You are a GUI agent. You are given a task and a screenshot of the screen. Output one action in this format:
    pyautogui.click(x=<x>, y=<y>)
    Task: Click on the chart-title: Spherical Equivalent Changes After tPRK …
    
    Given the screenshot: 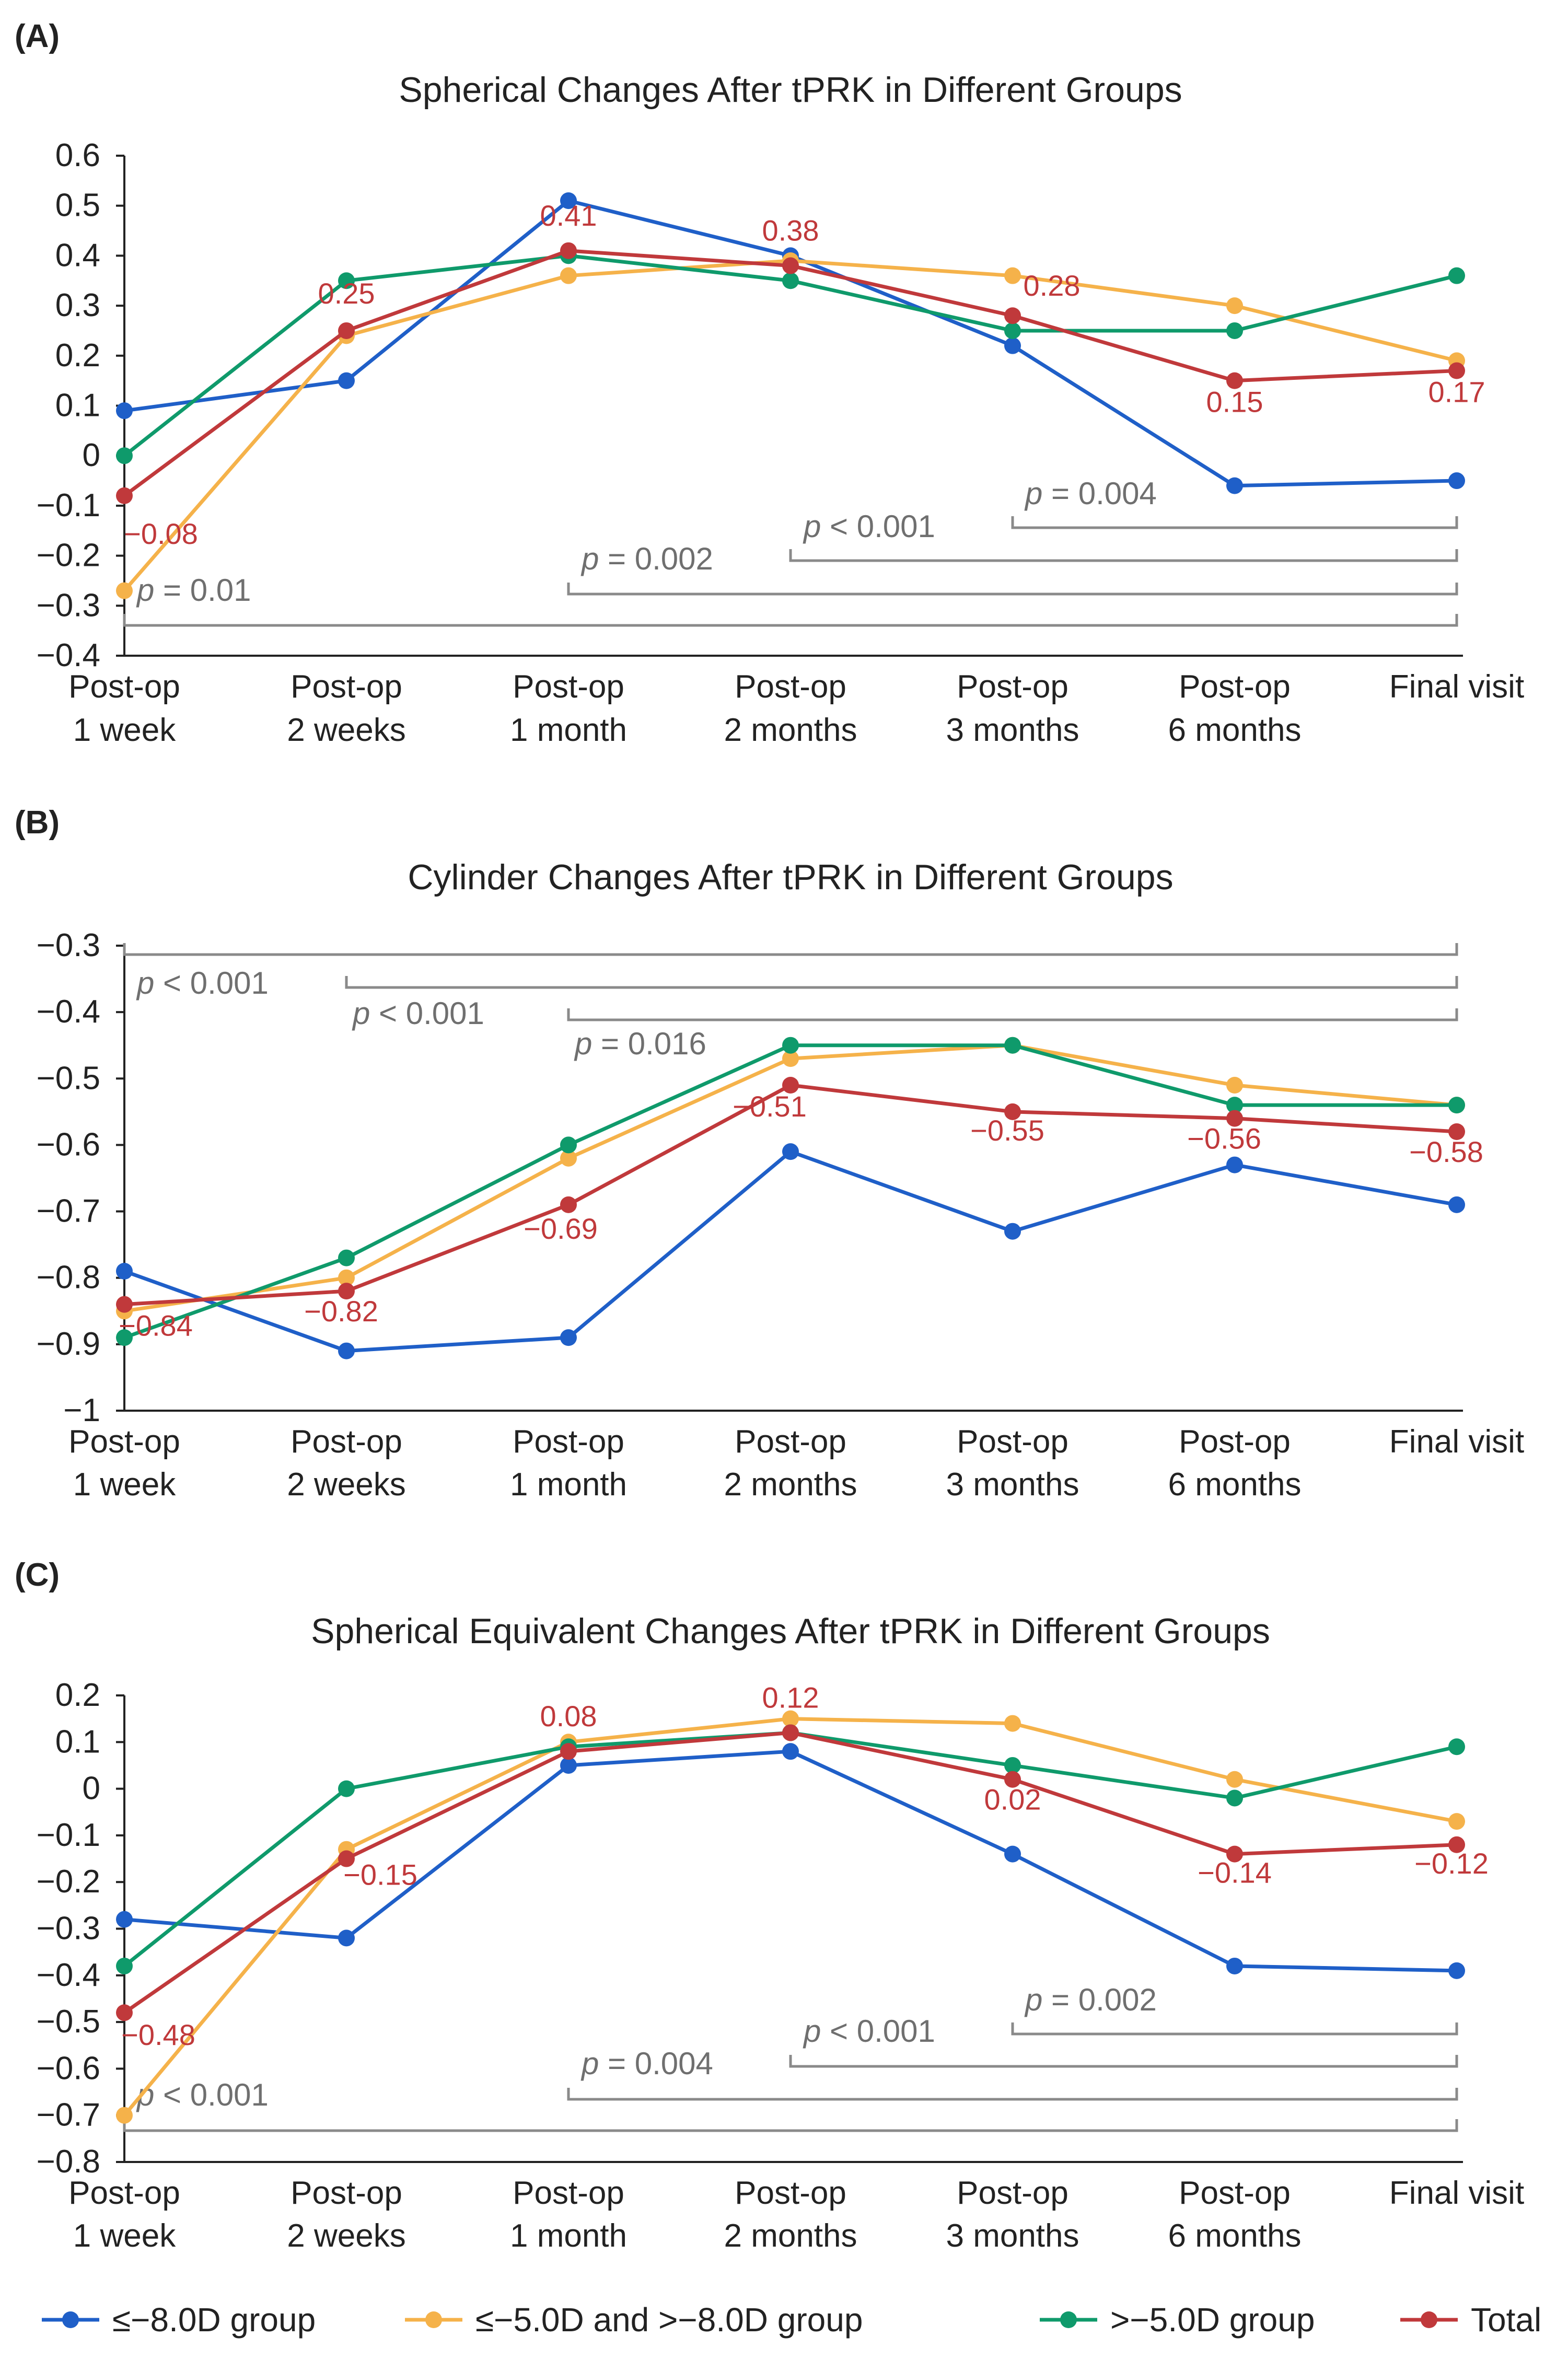 What is the action you would take?
    pyautogui.click(x=790, y=1631)
    